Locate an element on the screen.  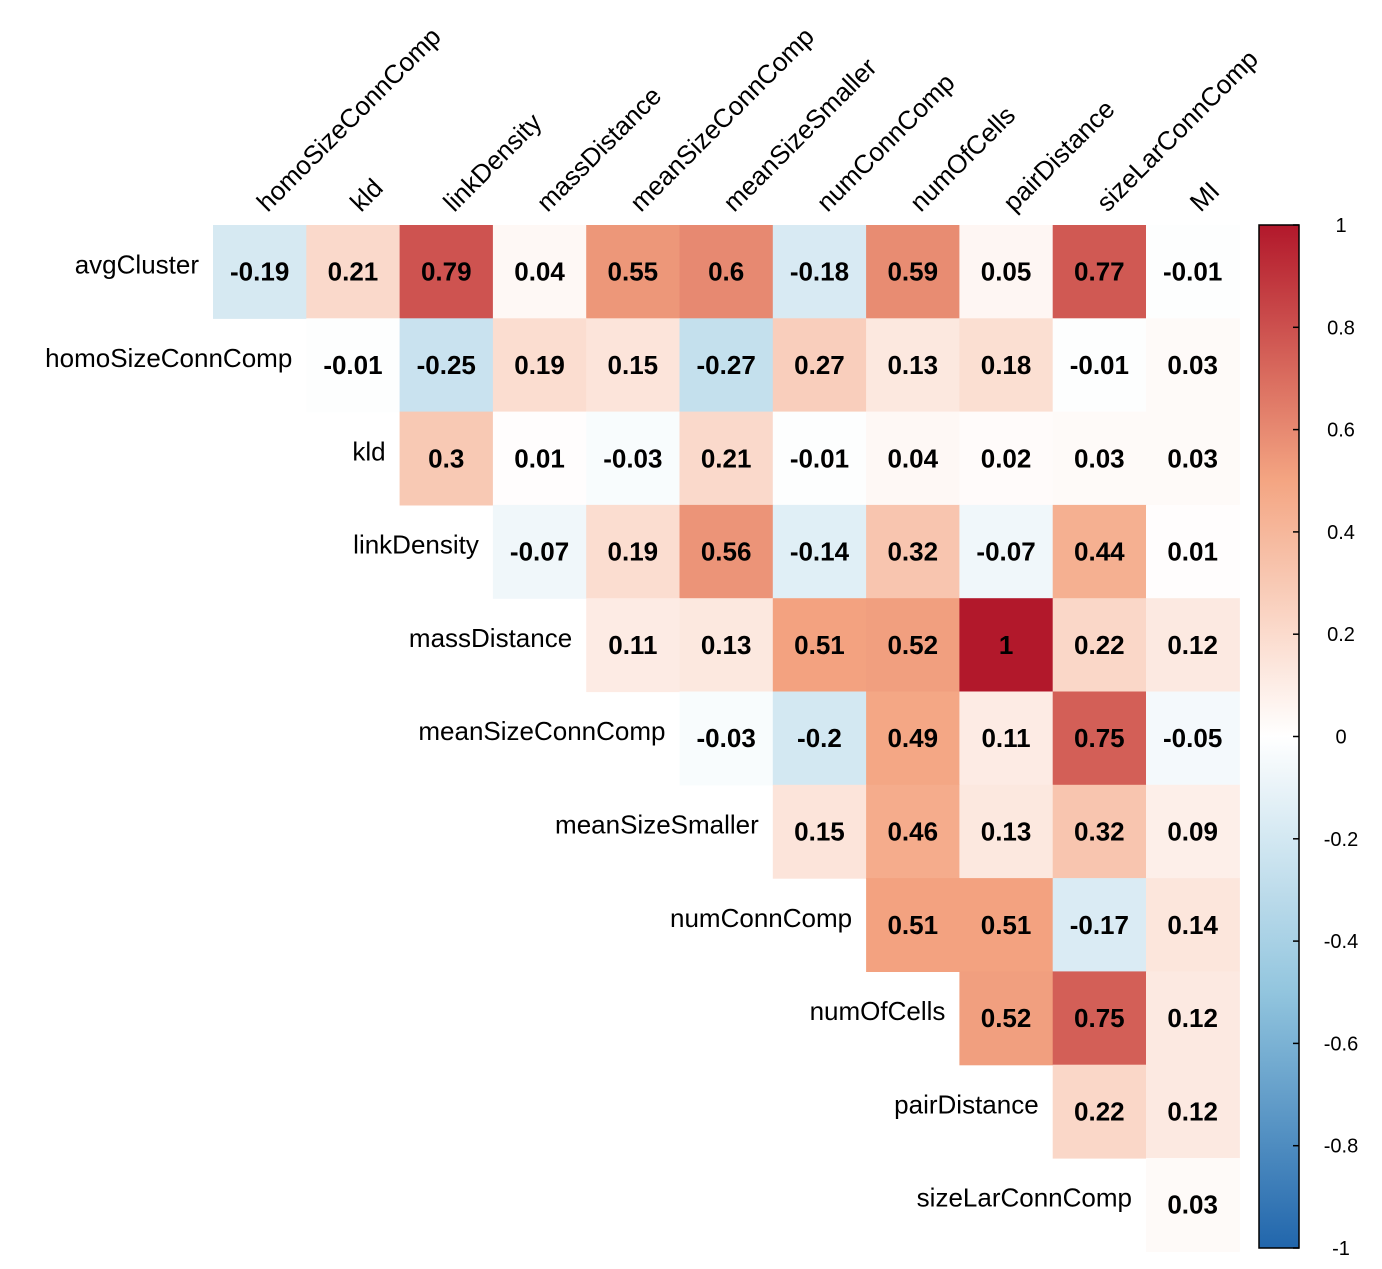
cell-value-label: 0.49 is located at coordinates (912, 738).